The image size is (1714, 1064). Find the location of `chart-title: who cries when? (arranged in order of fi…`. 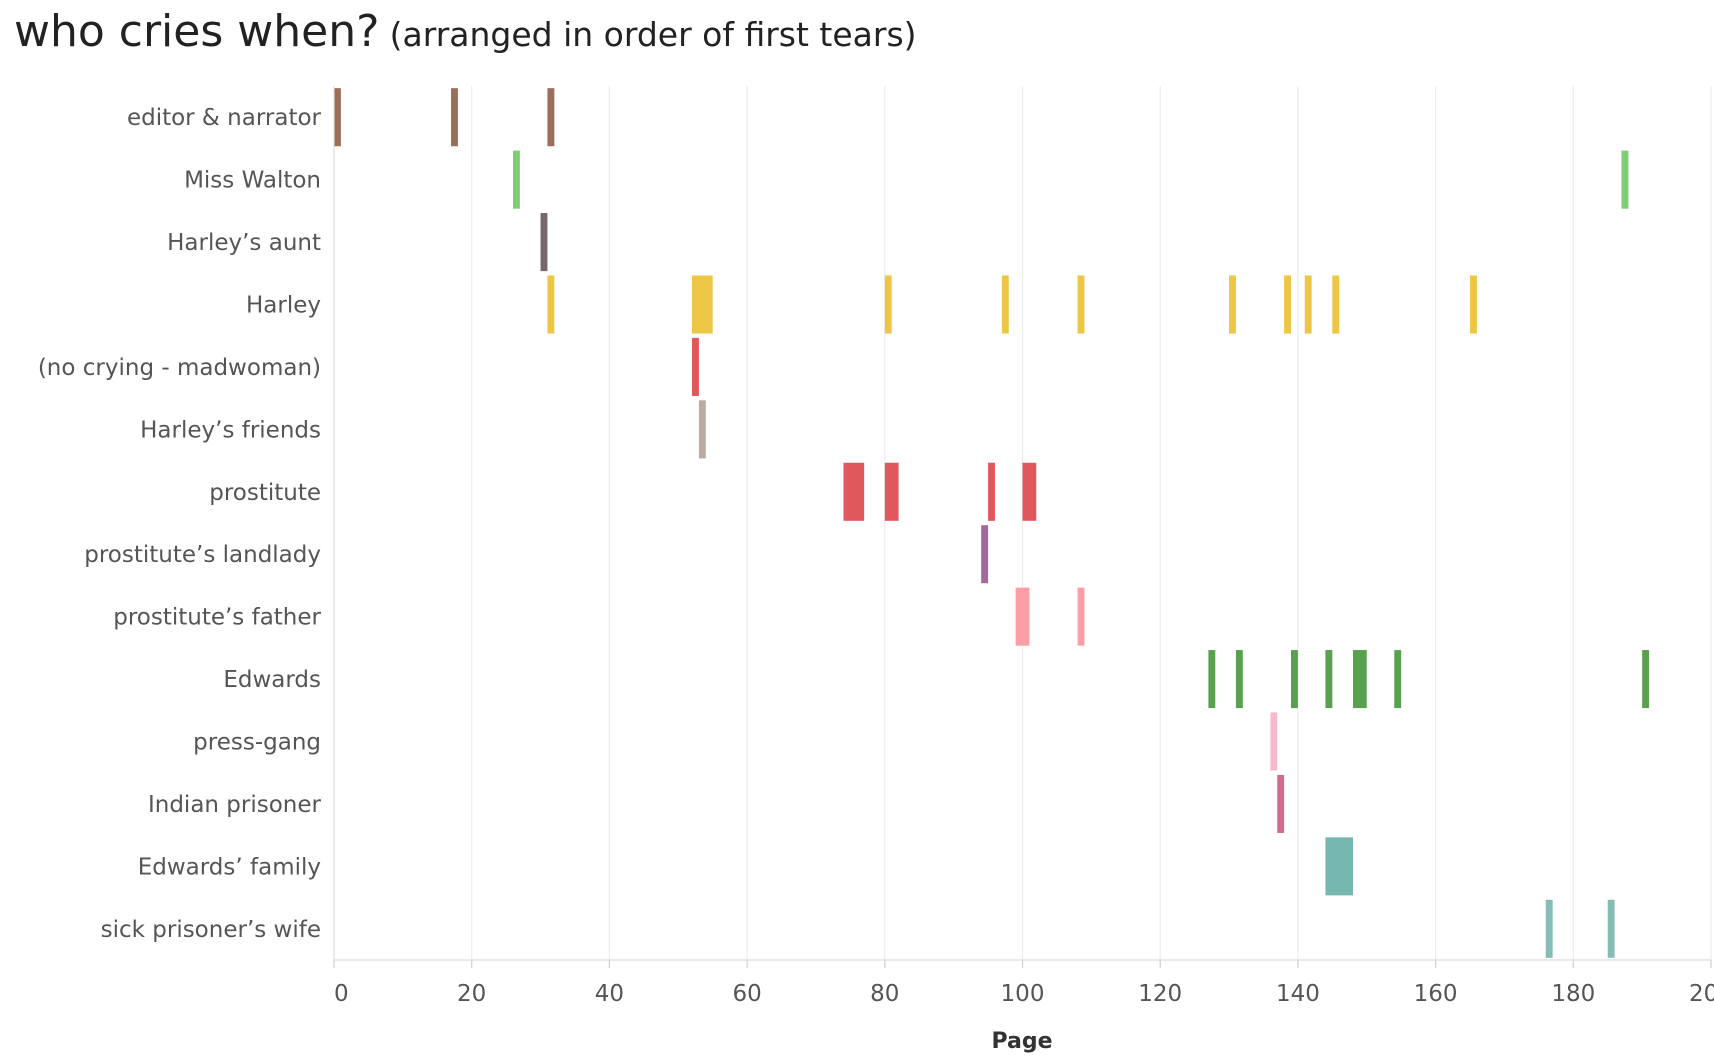

chart-title: who cries when? (arranged in order of fi… is located at coordinates (465, 31).